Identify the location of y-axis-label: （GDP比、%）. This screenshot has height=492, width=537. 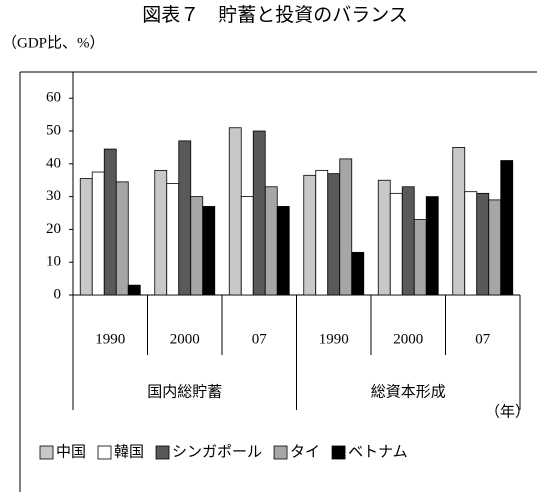
(53, 42).